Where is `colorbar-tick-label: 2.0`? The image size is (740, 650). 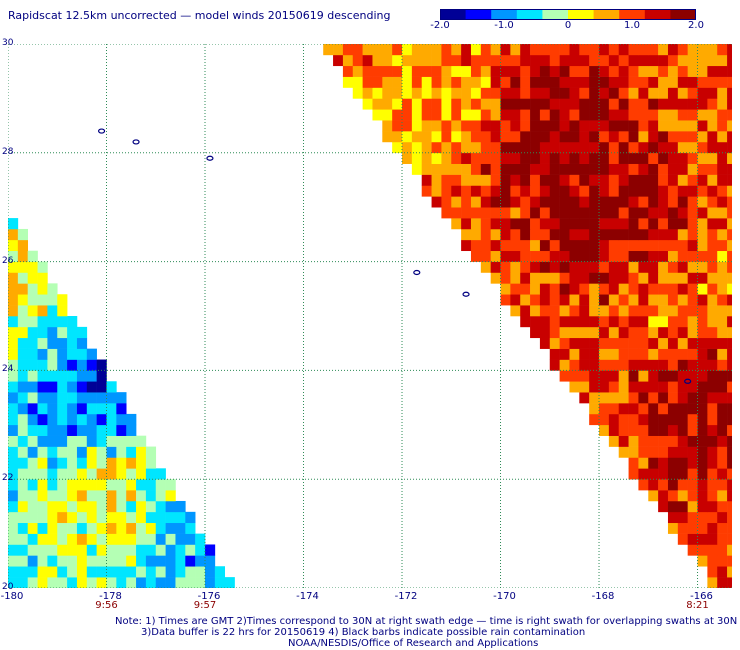 colorbar-tick-label: 2.0 is located at coordinates (696, 25).